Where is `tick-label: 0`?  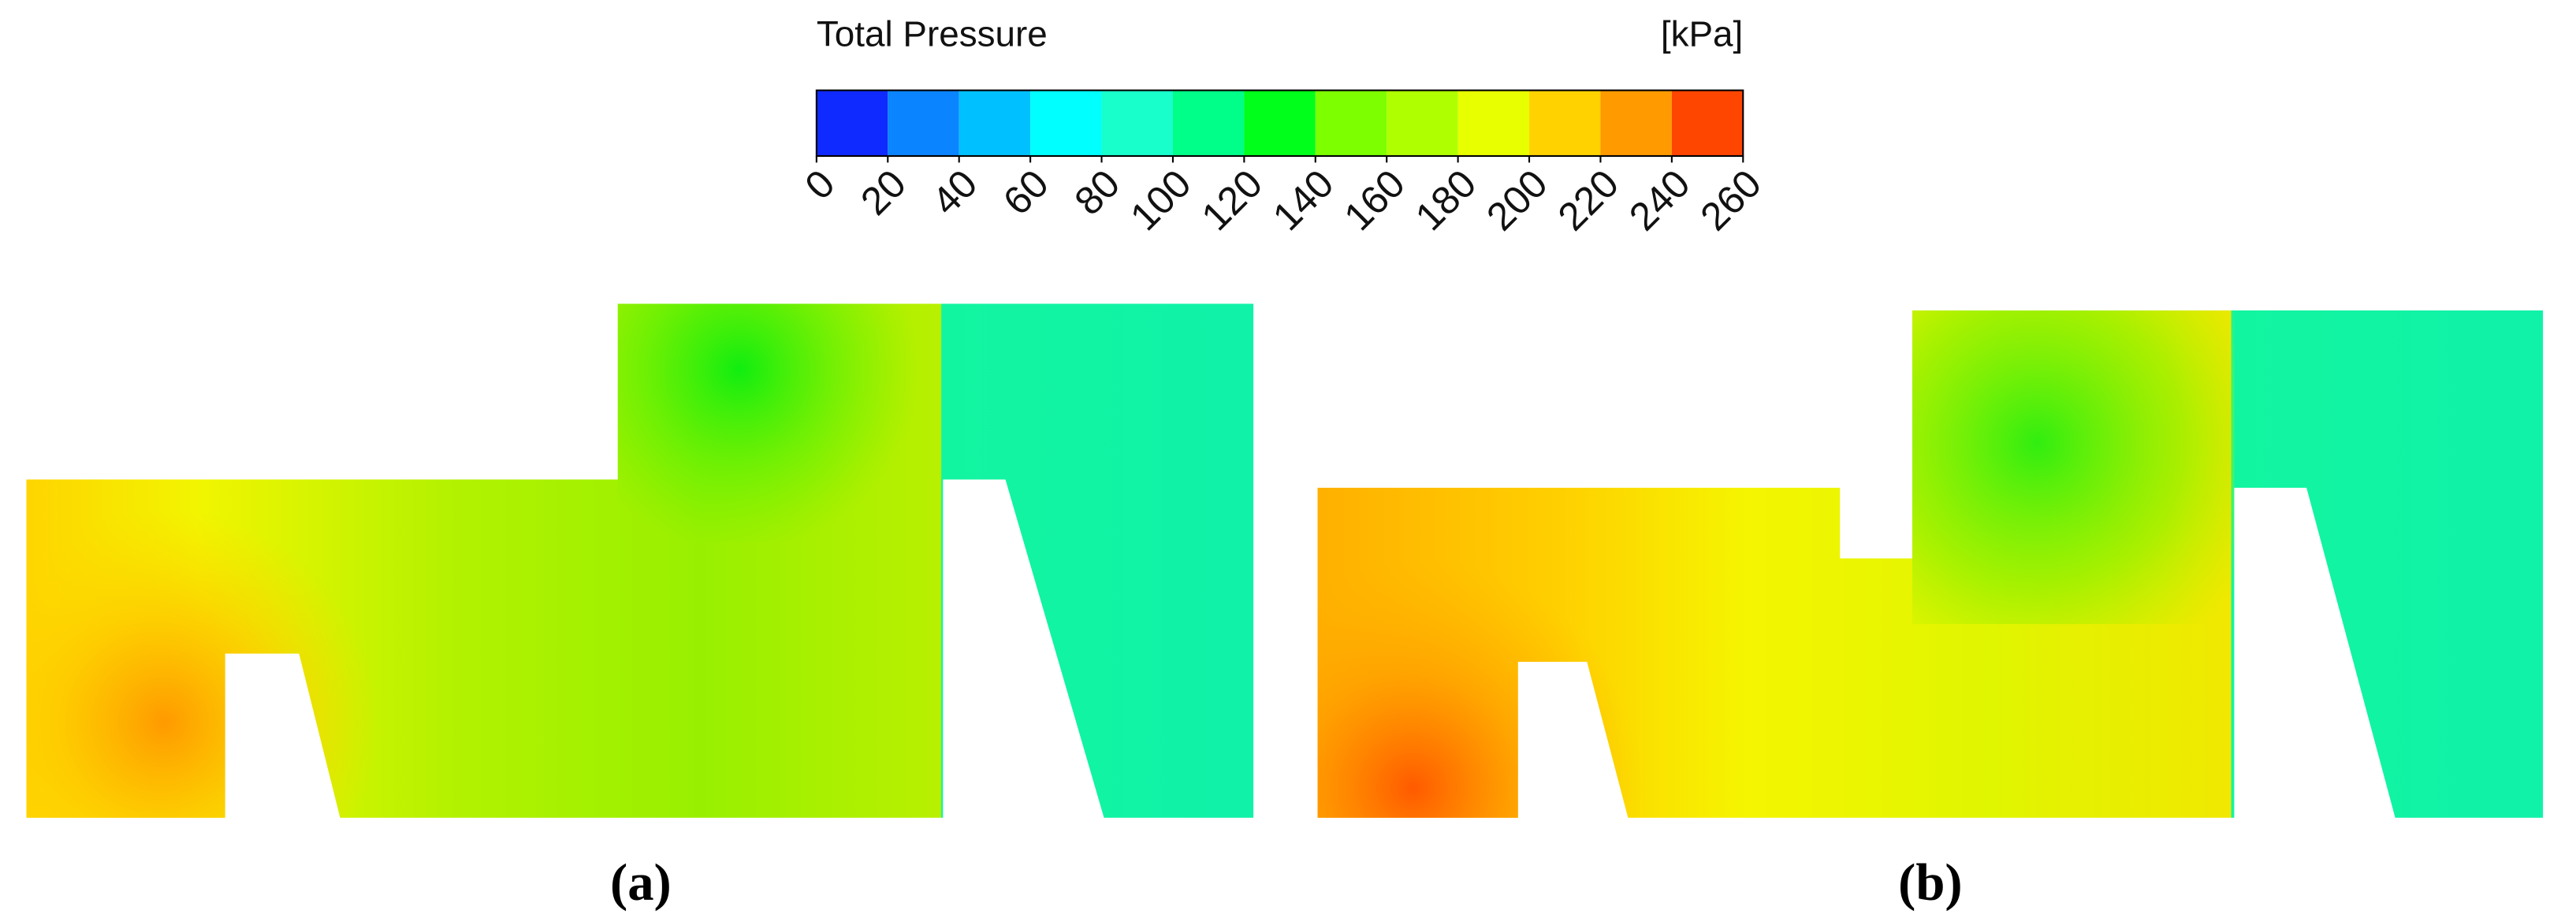 tick-label: 0 is located at coordinates (819, 185).